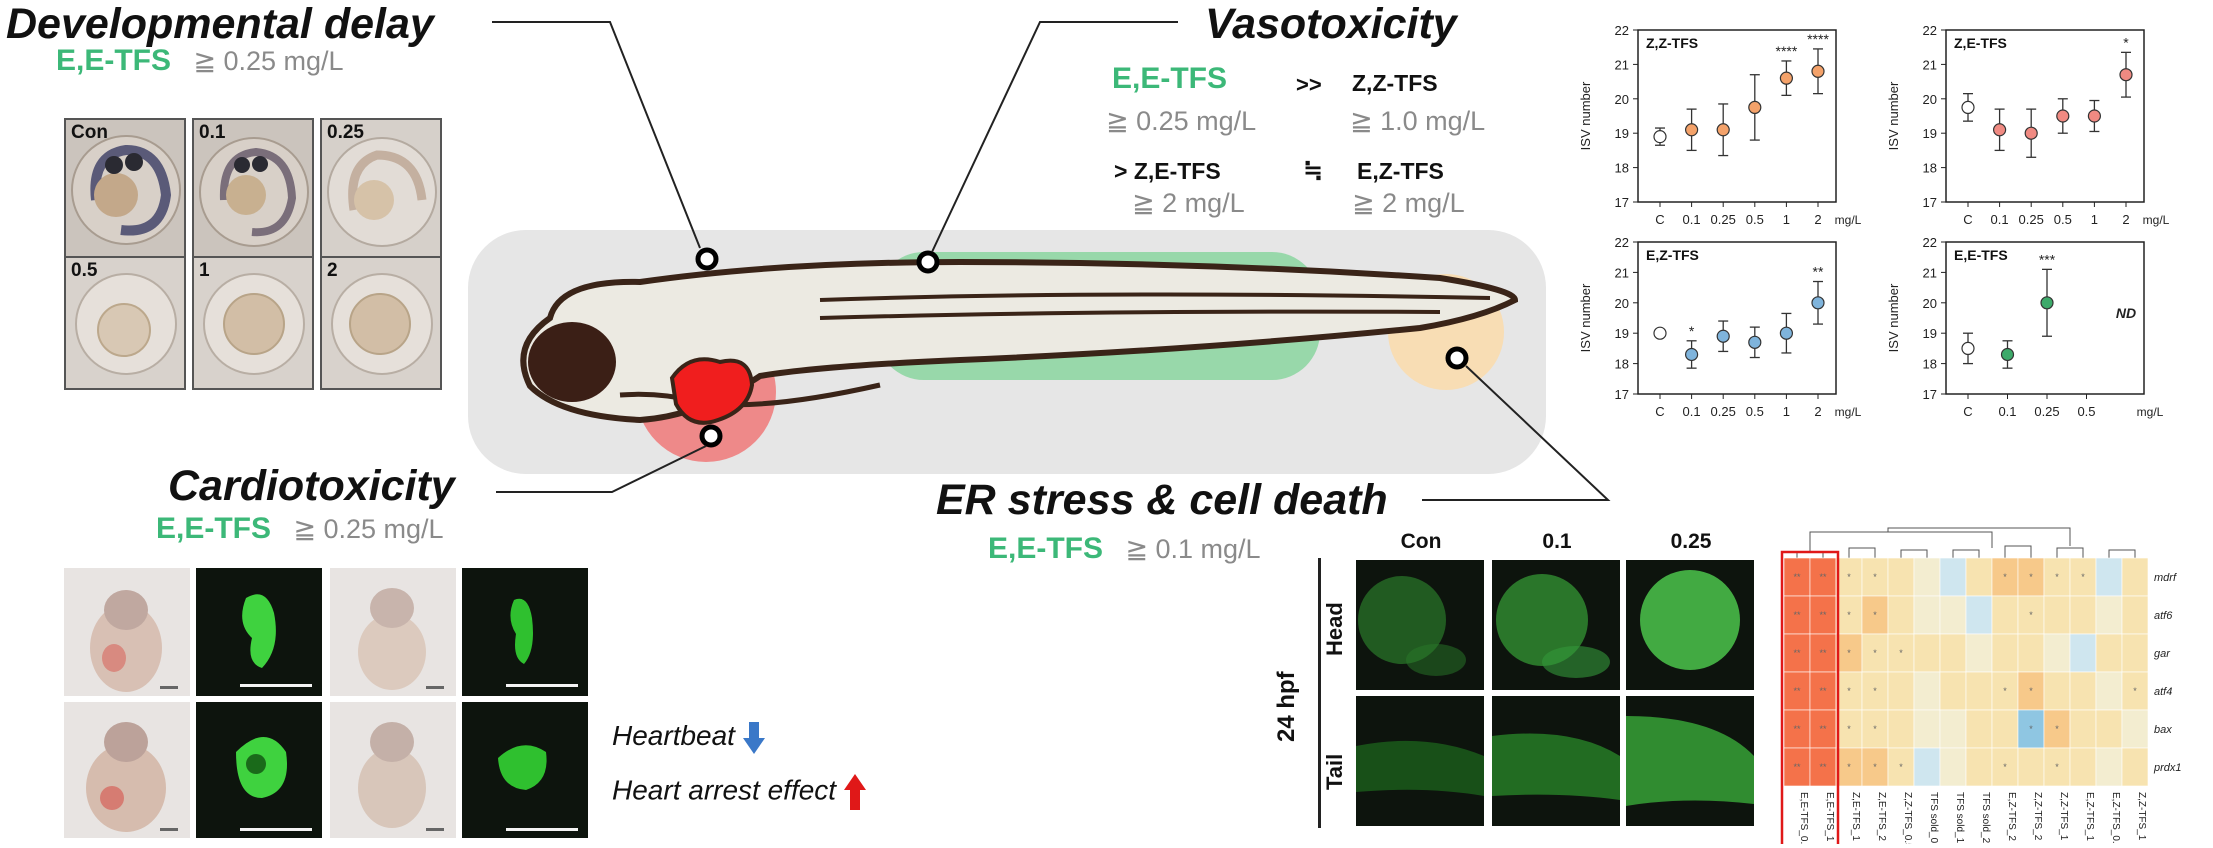 The width and height of the screenshot is (2213, 848). I want to click on embryo-1-image, so click(254, 324).